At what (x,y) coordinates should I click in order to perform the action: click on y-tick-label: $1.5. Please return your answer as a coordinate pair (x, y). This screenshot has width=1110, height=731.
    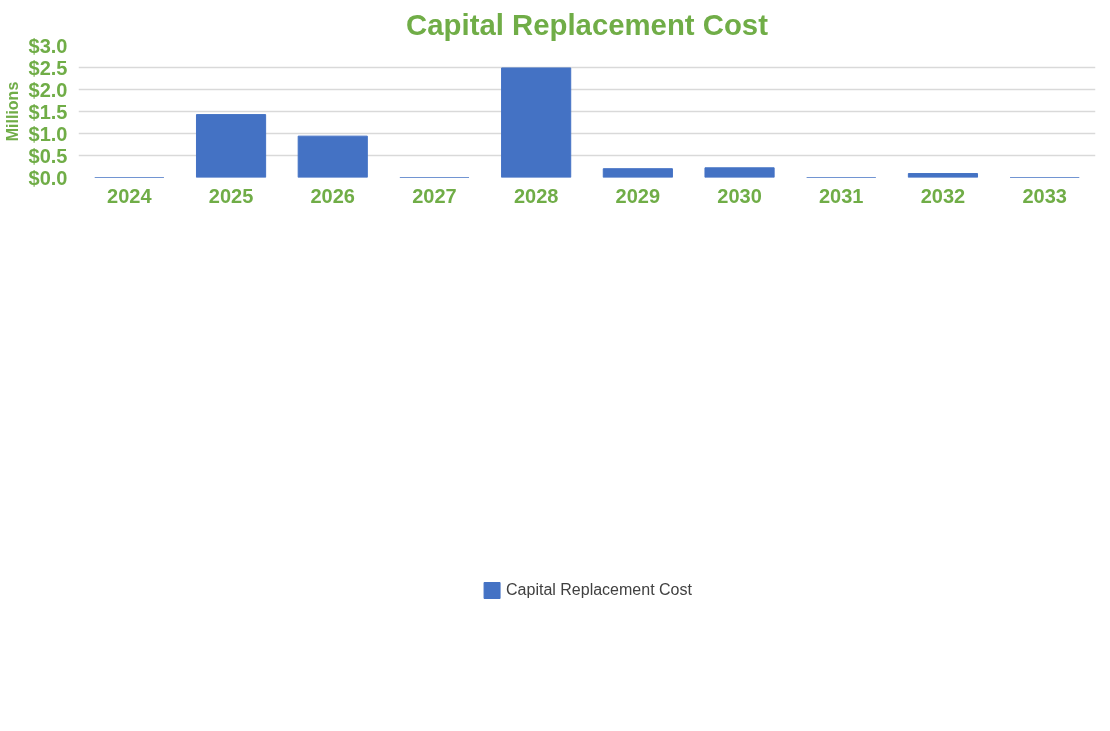
    Looking at the image, I should click on (48, 111).